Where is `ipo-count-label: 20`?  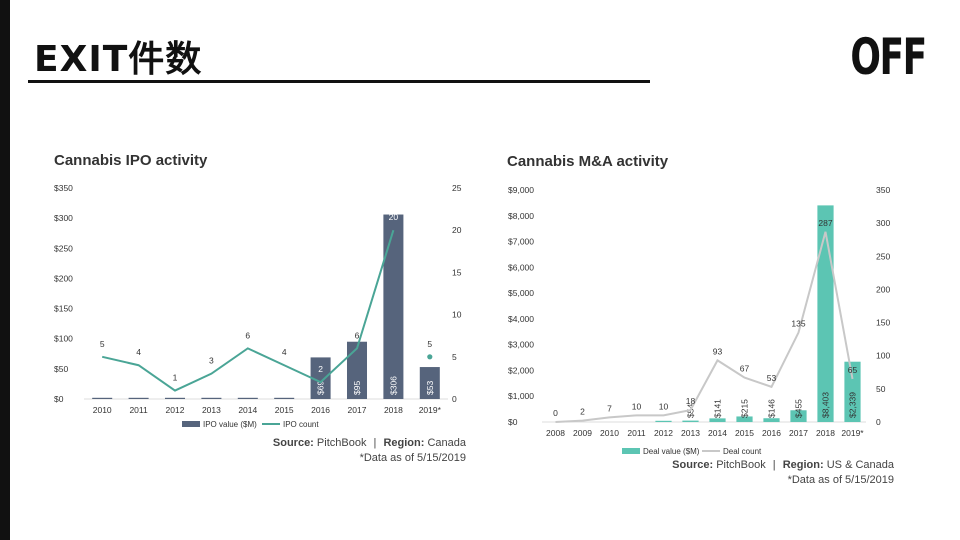
ipo-count-label: 20 is located at coordinates (394, 217).